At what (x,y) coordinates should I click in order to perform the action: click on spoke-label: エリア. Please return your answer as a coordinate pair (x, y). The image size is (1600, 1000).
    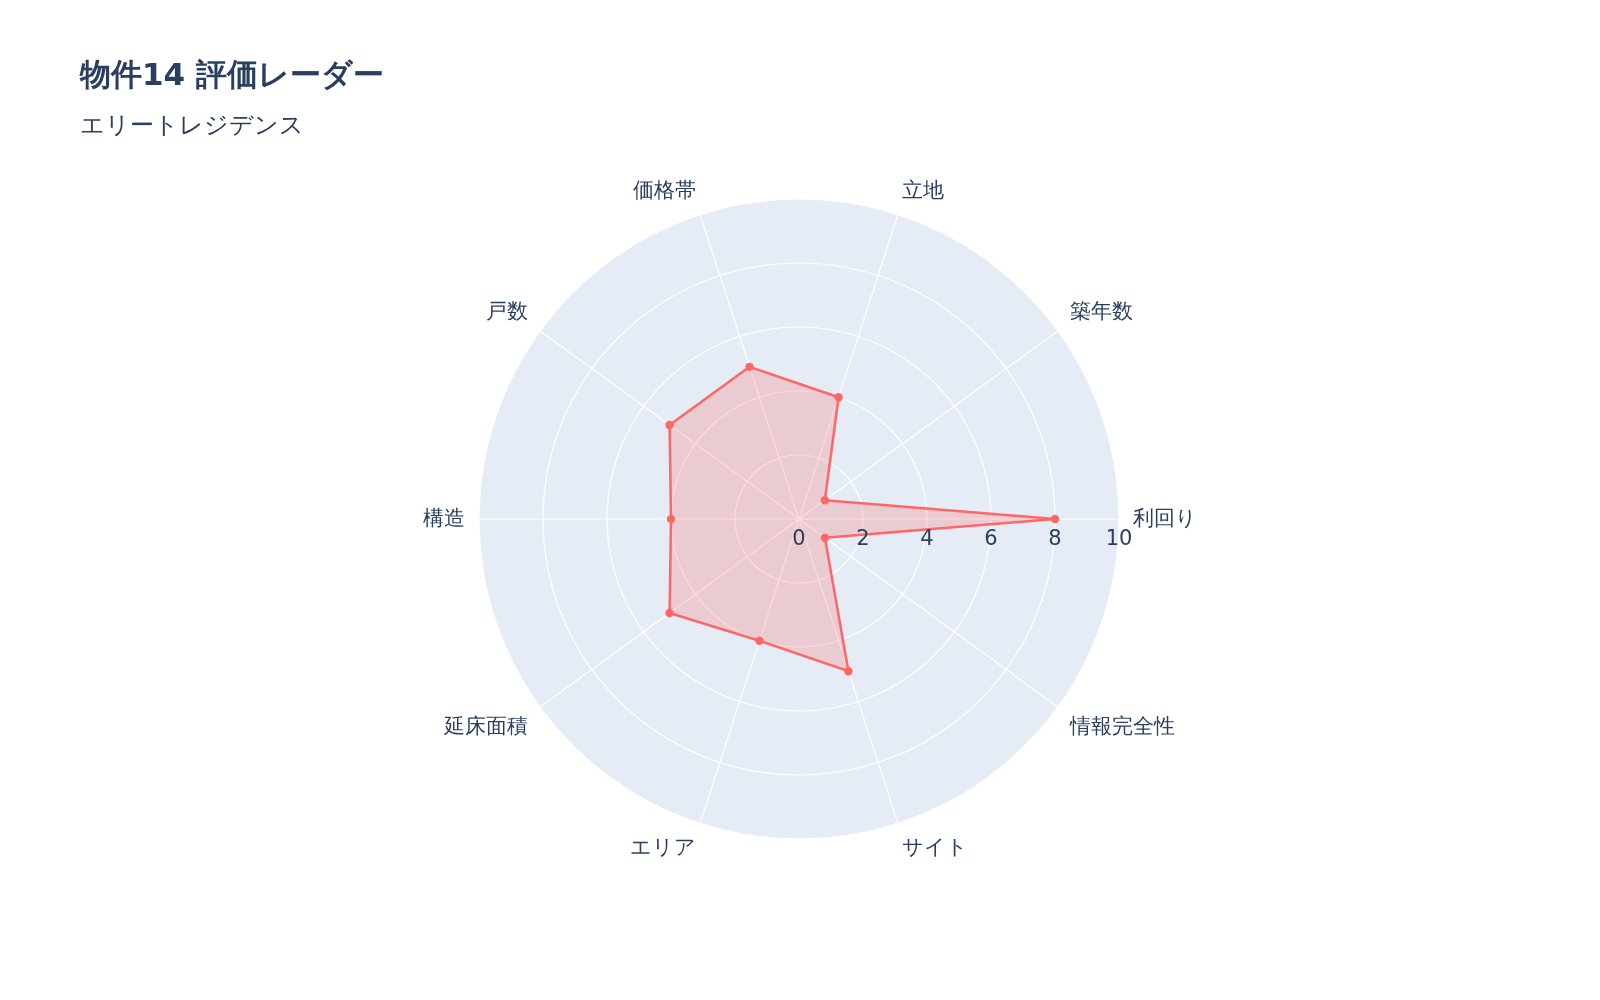
    Looking at the image, I should click on (662, 847).